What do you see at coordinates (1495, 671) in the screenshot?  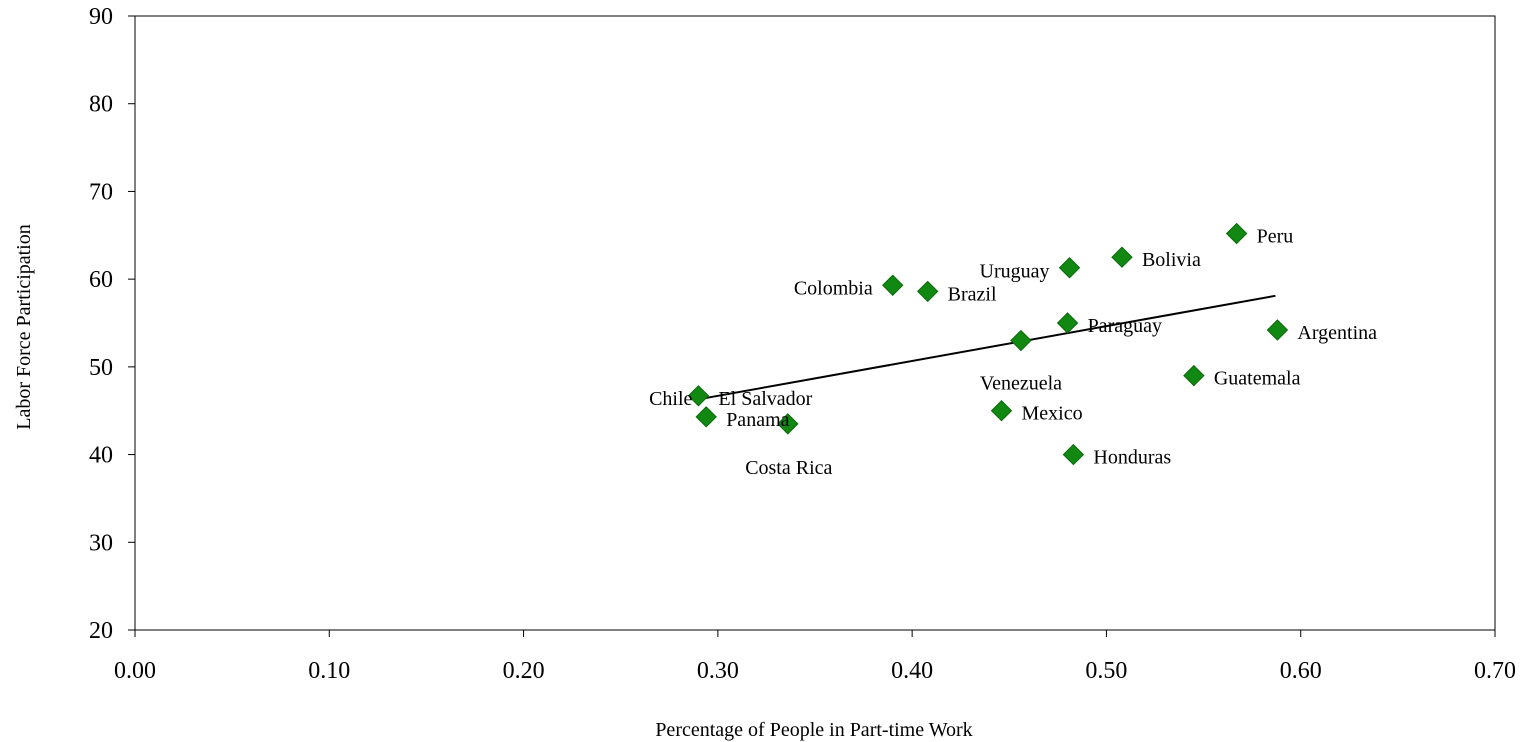 I see `x-tick-label: 0.70` at bounding box center [1495, 671].